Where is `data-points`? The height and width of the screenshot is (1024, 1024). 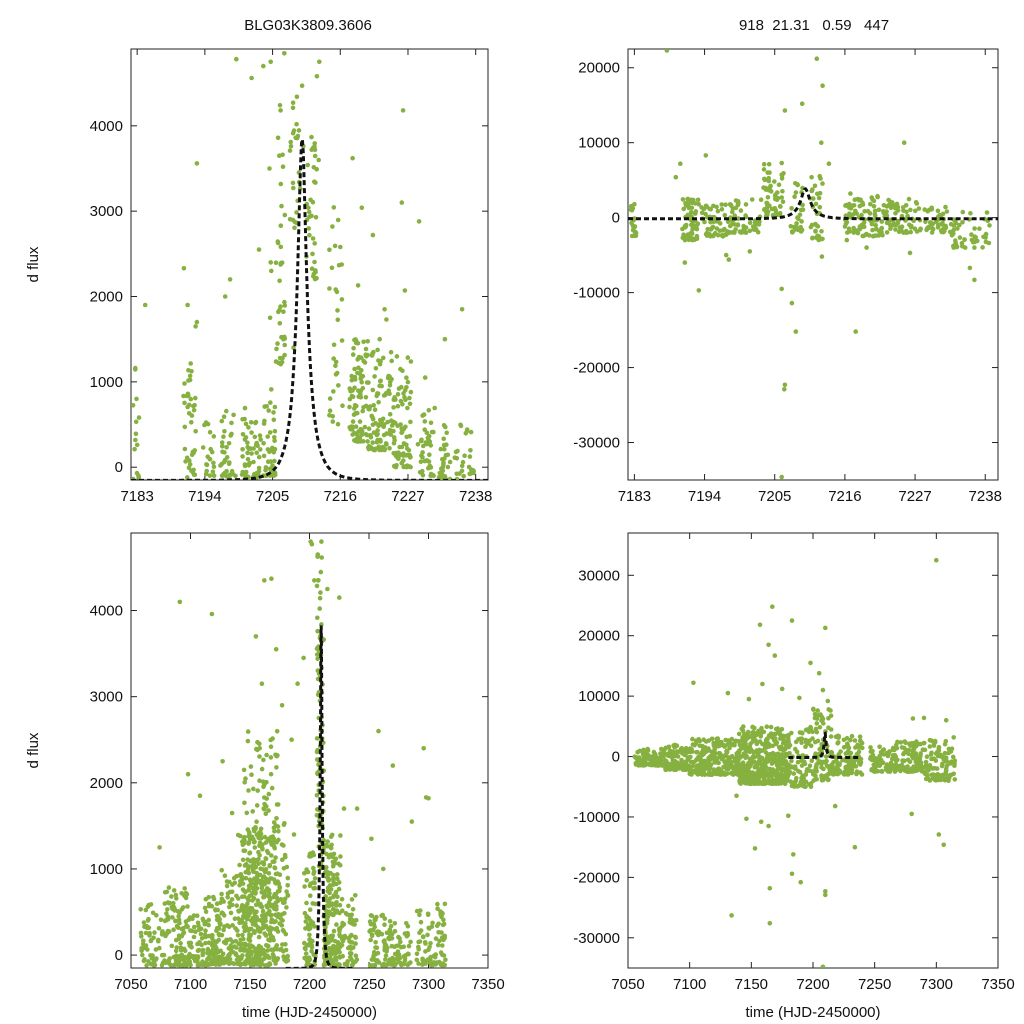 data-points is located at coordinates (304, 265).